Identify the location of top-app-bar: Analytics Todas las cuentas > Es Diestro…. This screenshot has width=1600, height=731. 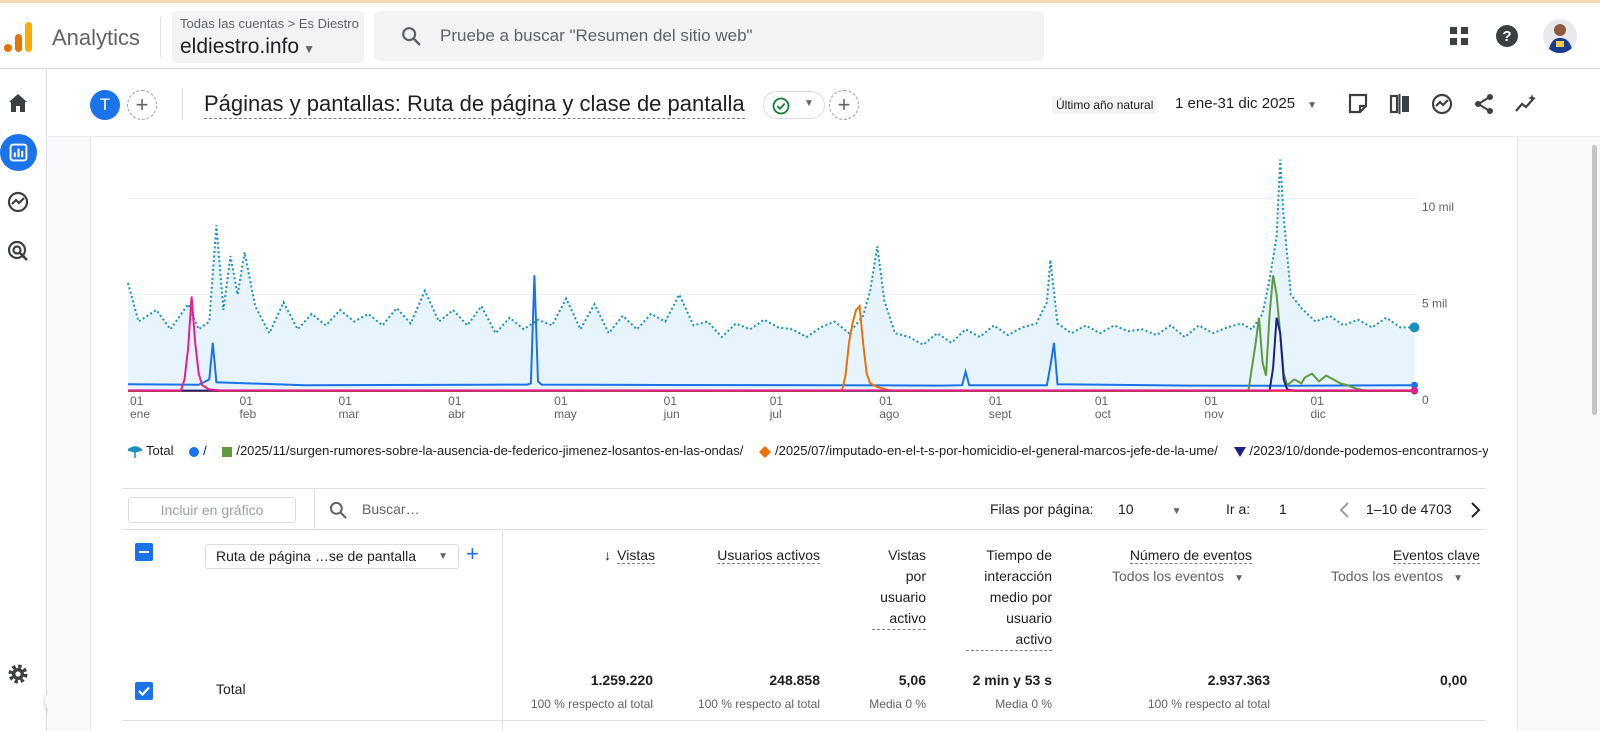
(800, 36).